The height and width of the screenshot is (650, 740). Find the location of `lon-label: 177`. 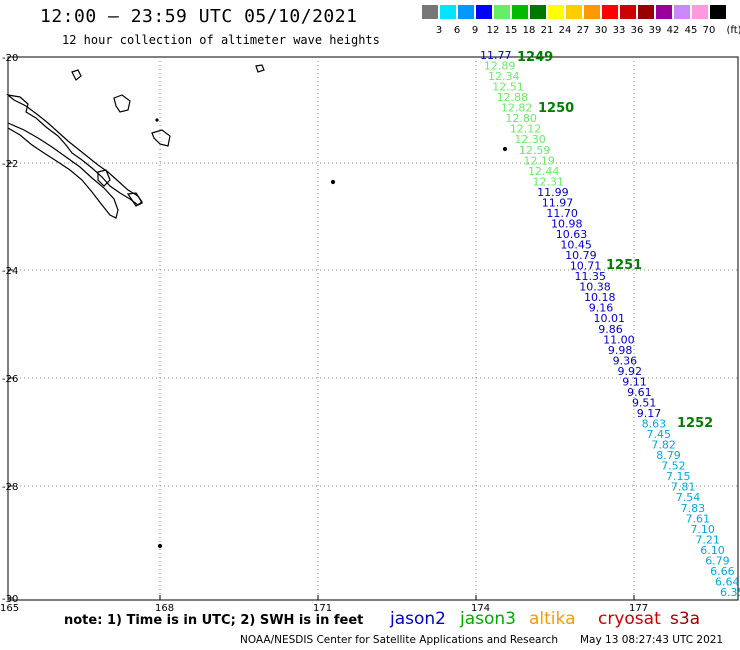

lon-label: 177 is located at coordinates (638, 608).